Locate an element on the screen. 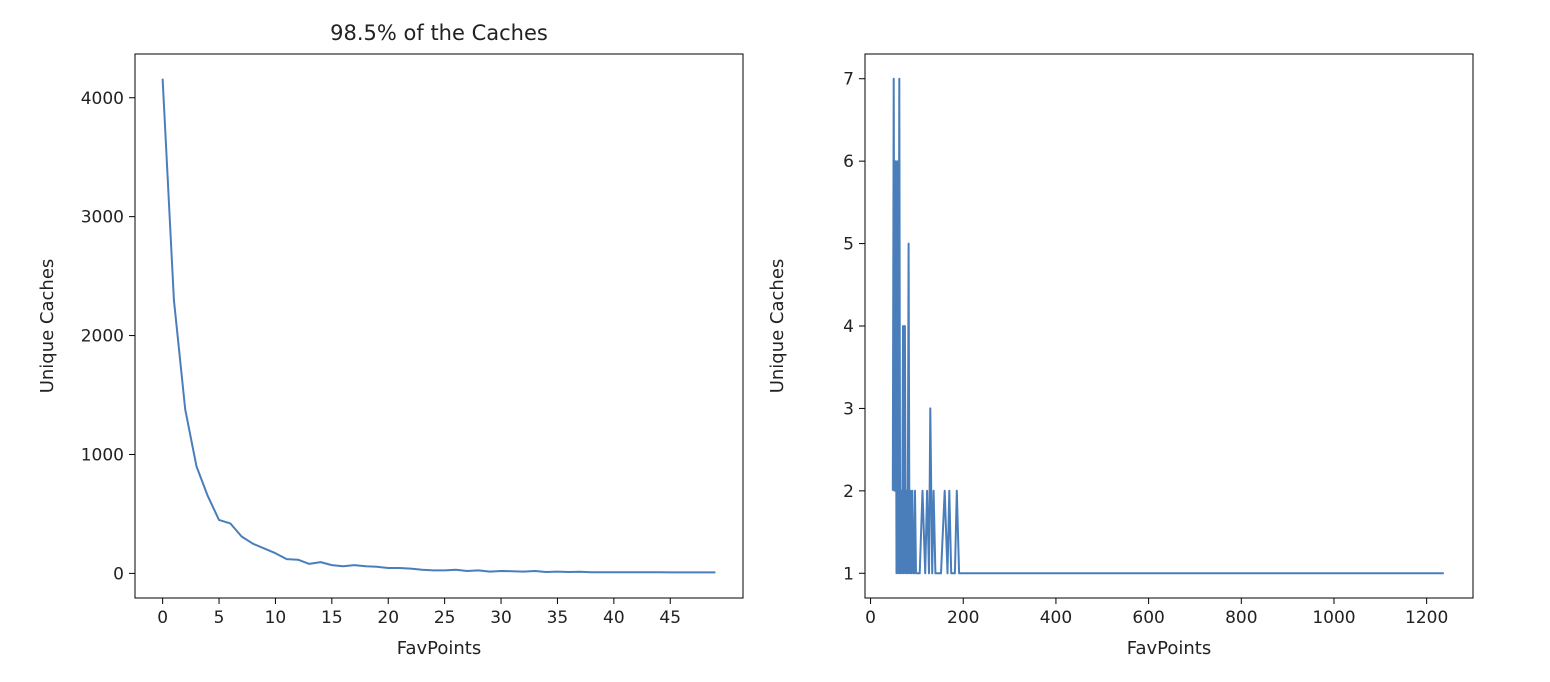 The image size is (1550, 682). x-tick-label: 45 is located at coordinates (670, 618).